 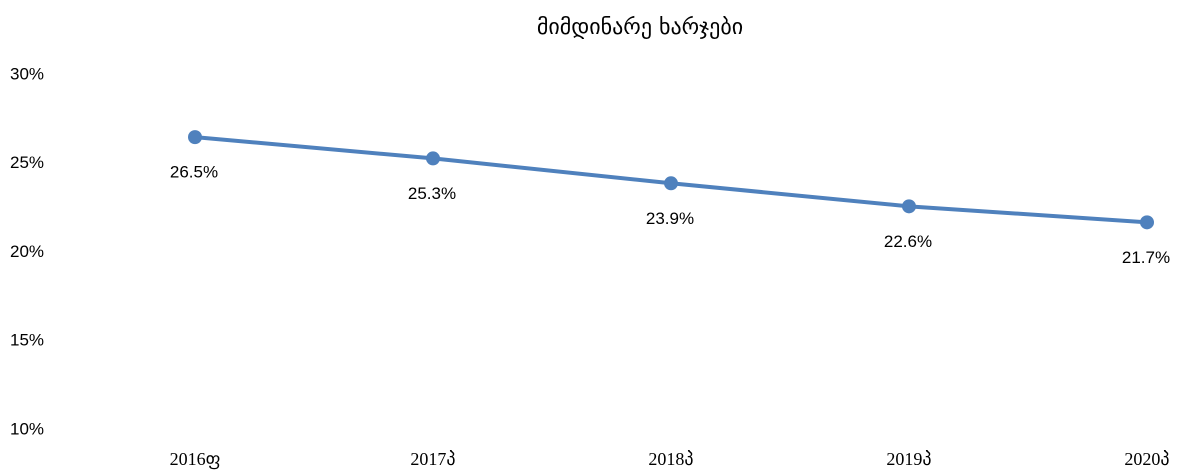 I want to click on x-tick-label: 2019პ, so click(x=908, y=459).